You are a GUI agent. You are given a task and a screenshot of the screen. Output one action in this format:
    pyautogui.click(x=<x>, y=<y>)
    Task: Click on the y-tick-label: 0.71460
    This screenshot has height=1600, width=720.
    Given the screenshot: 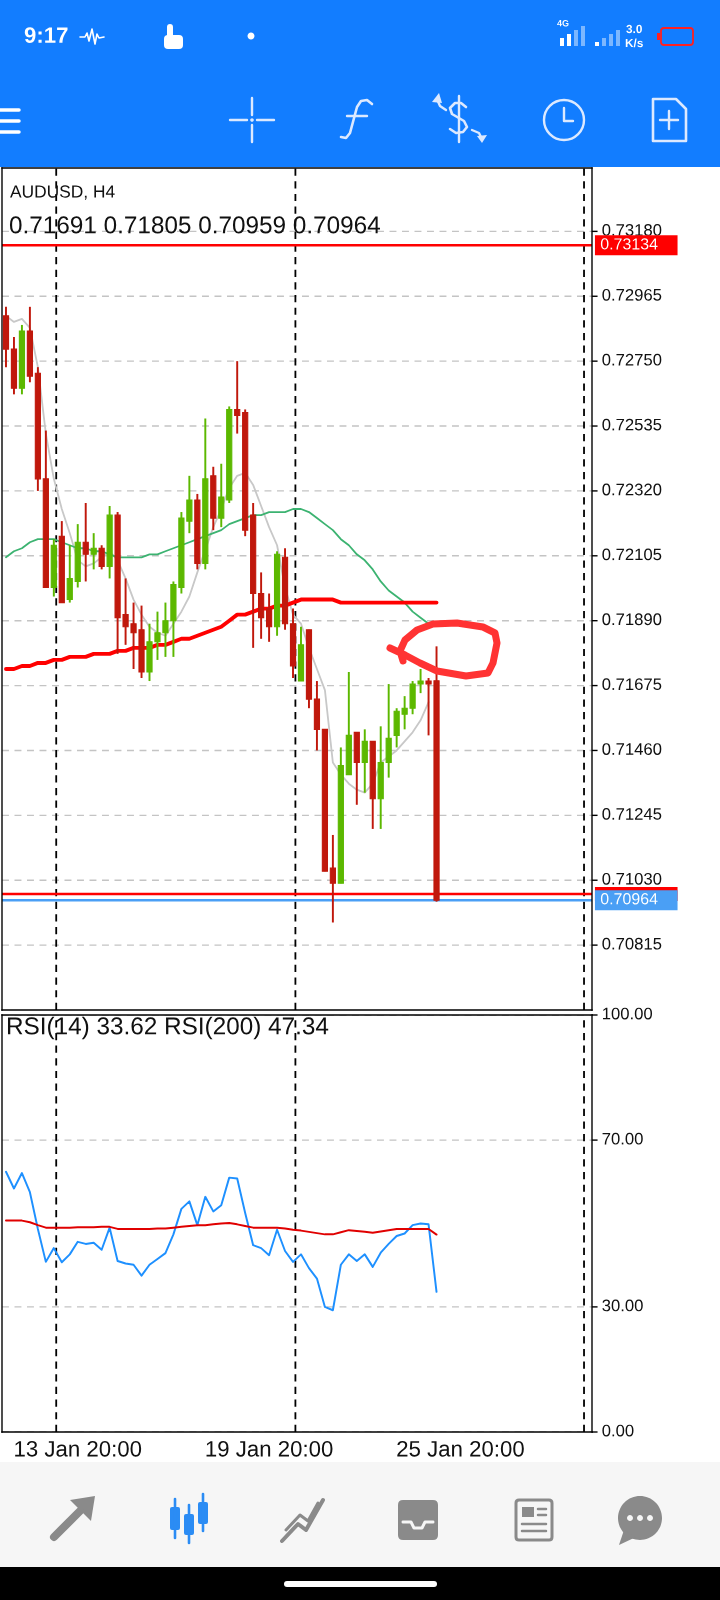 What is the action you would take?
    pyautogui.click(x=632, y=749)
    